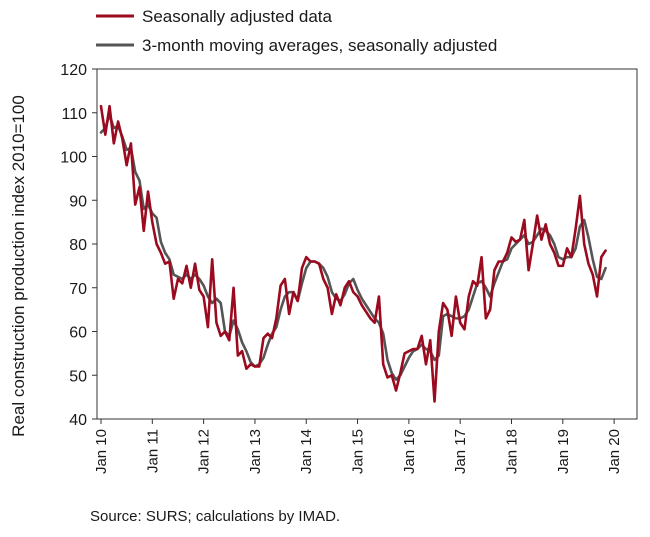 The height and width of the screenshot is (537, 650). What do you see at coordinates (73, 70) in the screenshot?
I see `y-tick-label: 120` at bounding box center [73, 70].